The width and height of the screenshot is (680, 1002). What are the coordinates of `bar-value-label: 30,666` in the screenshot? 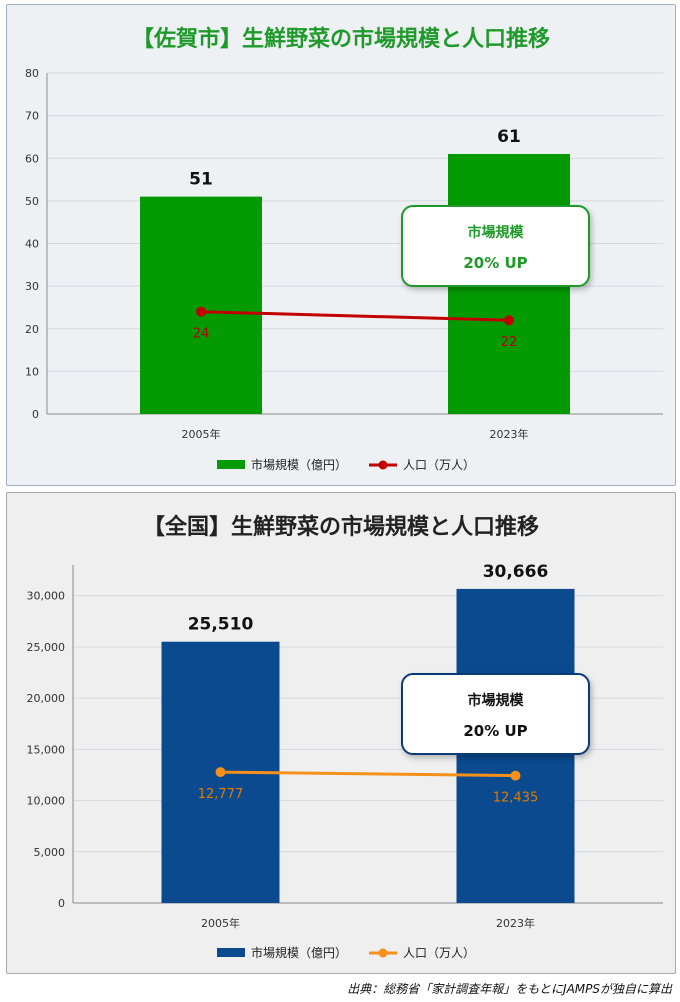 It's located at (516, 572).